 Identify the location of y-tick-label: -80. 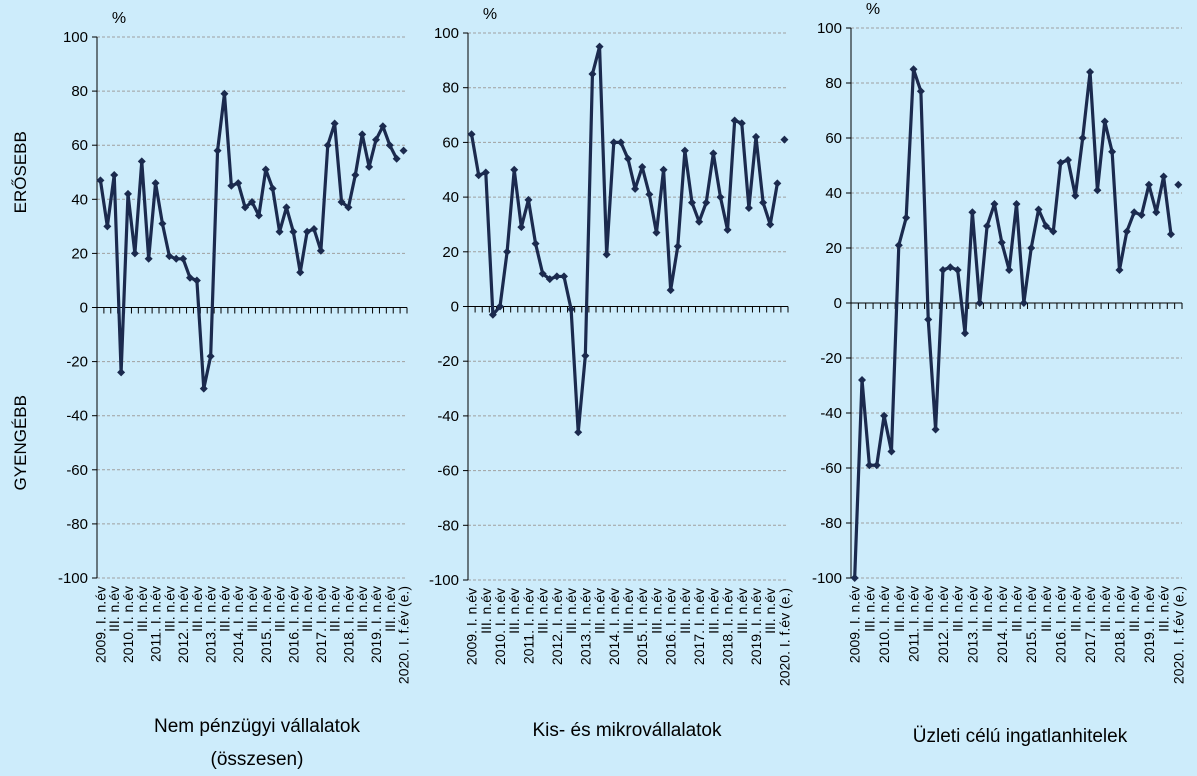
(448, 525).